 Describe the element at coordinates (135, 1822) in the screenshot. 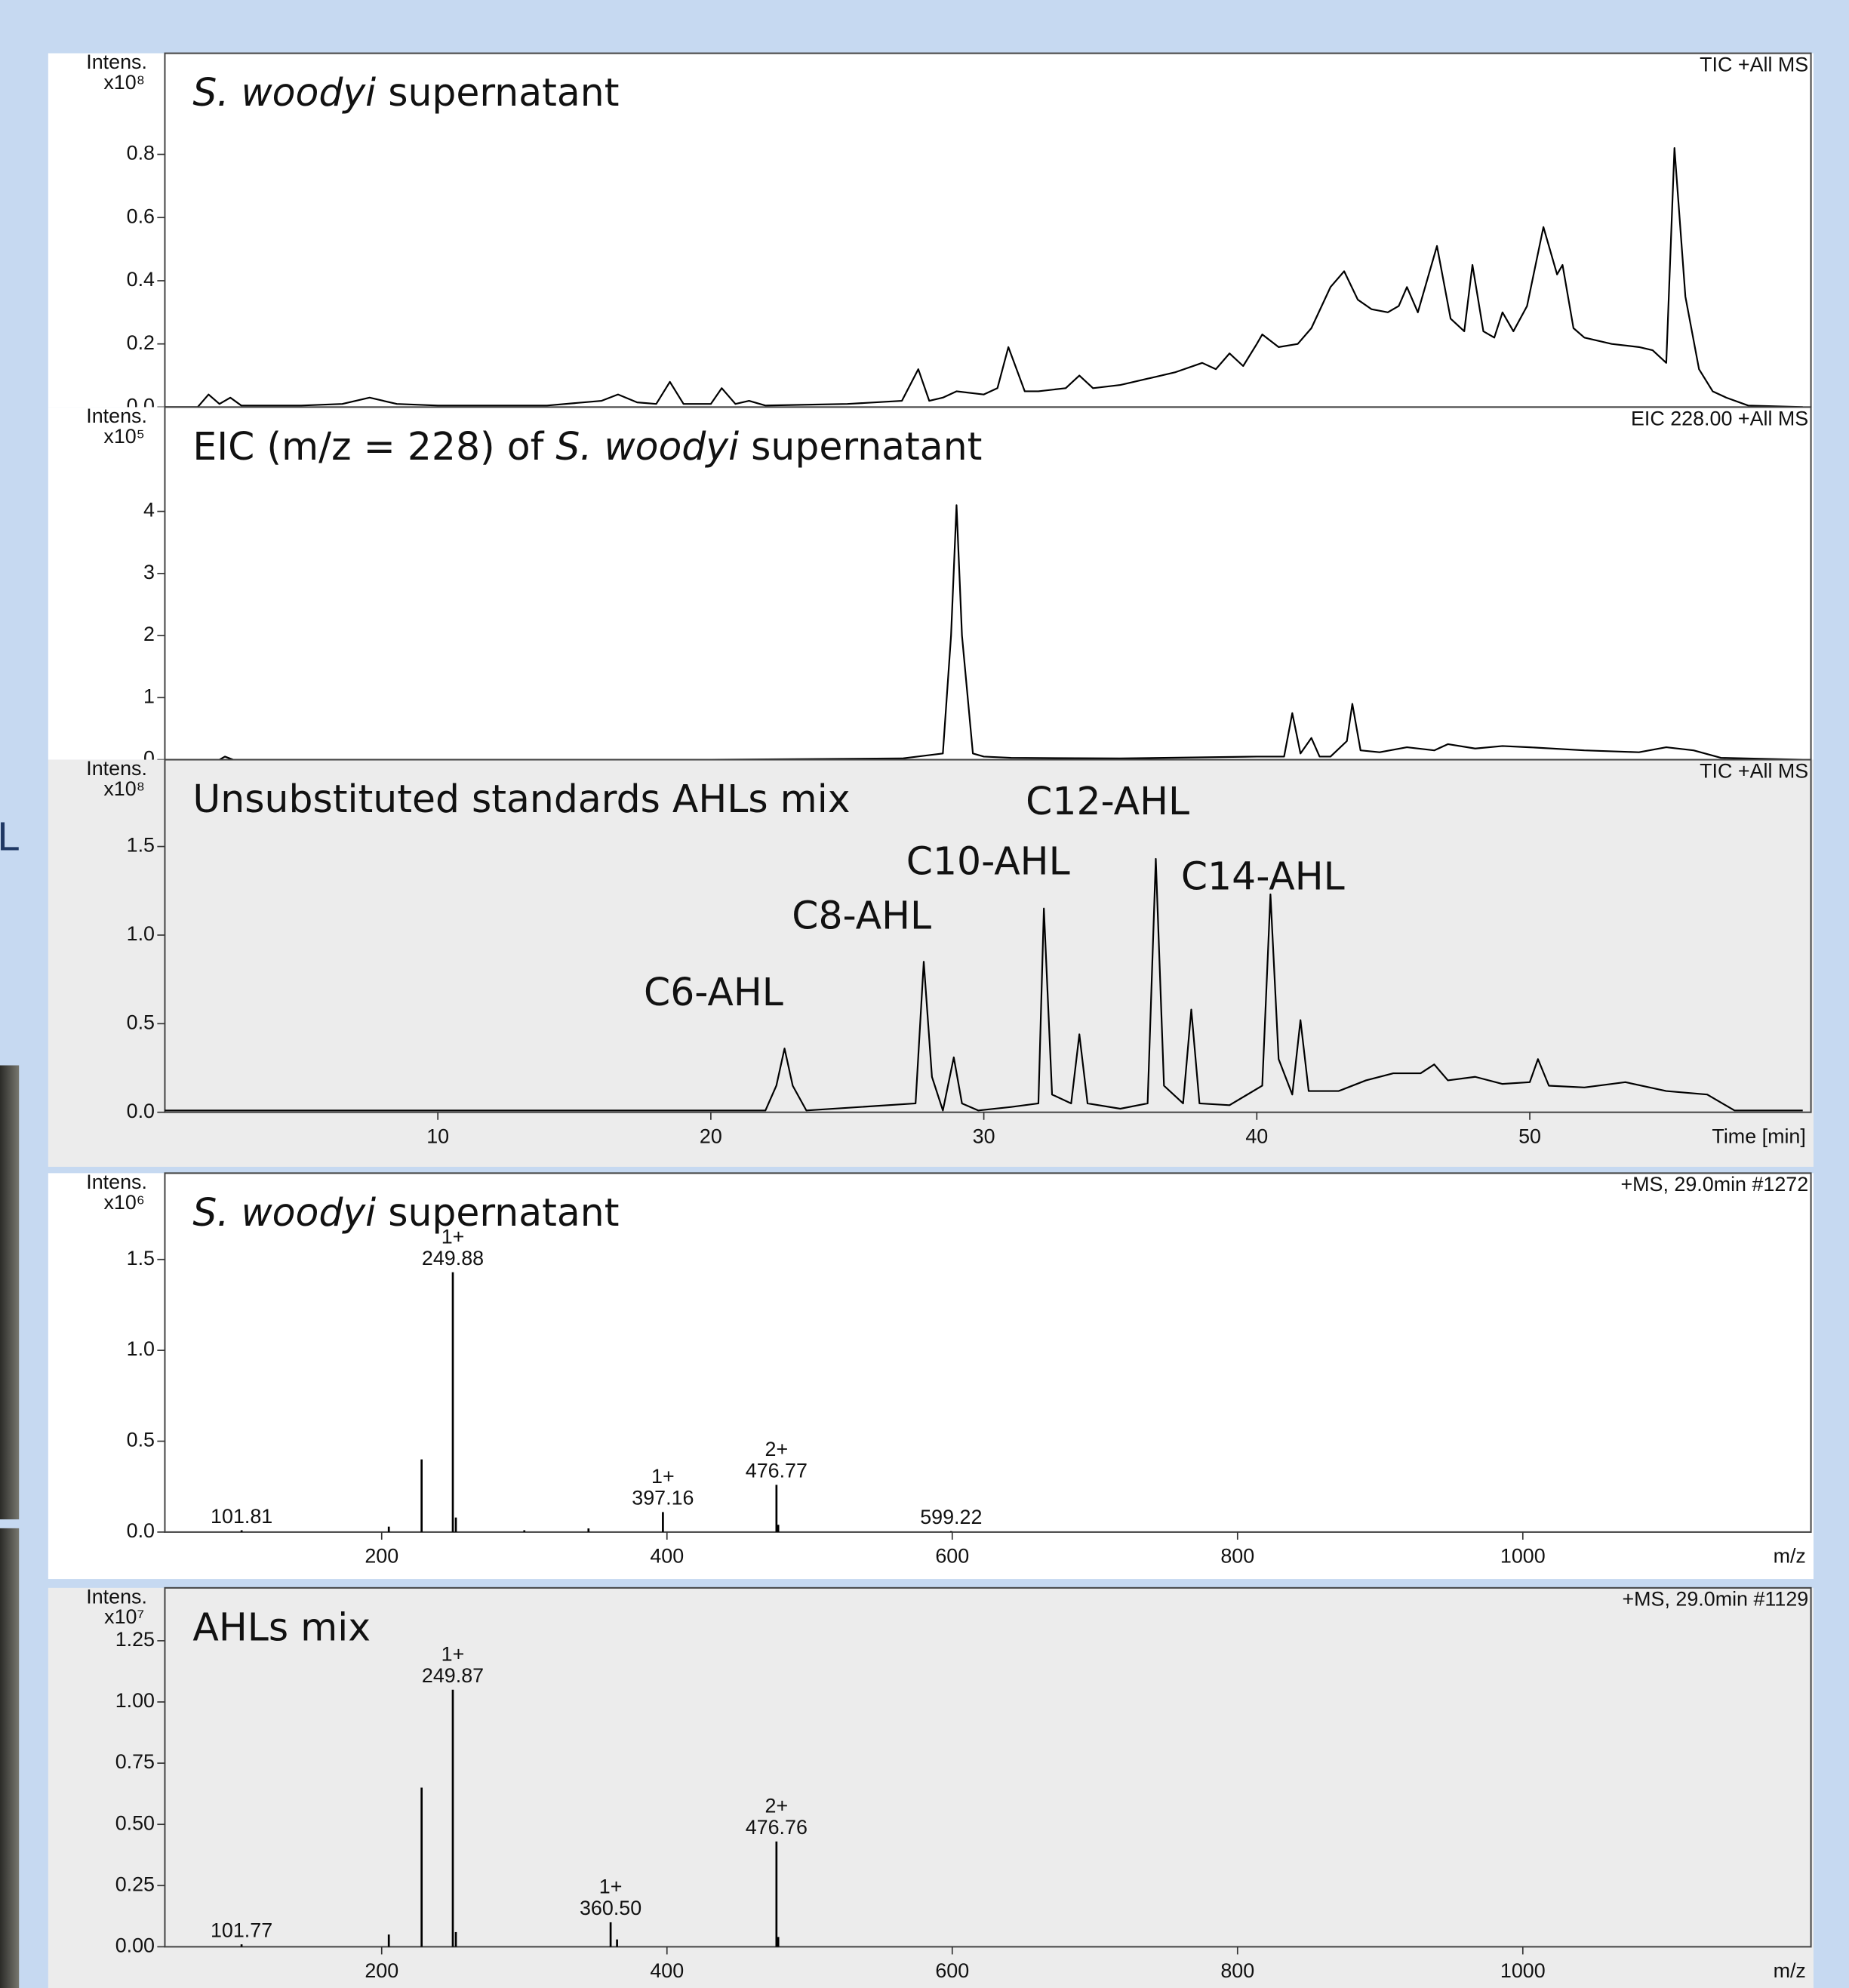

I see `y-tick-label: 0.50` at that location.